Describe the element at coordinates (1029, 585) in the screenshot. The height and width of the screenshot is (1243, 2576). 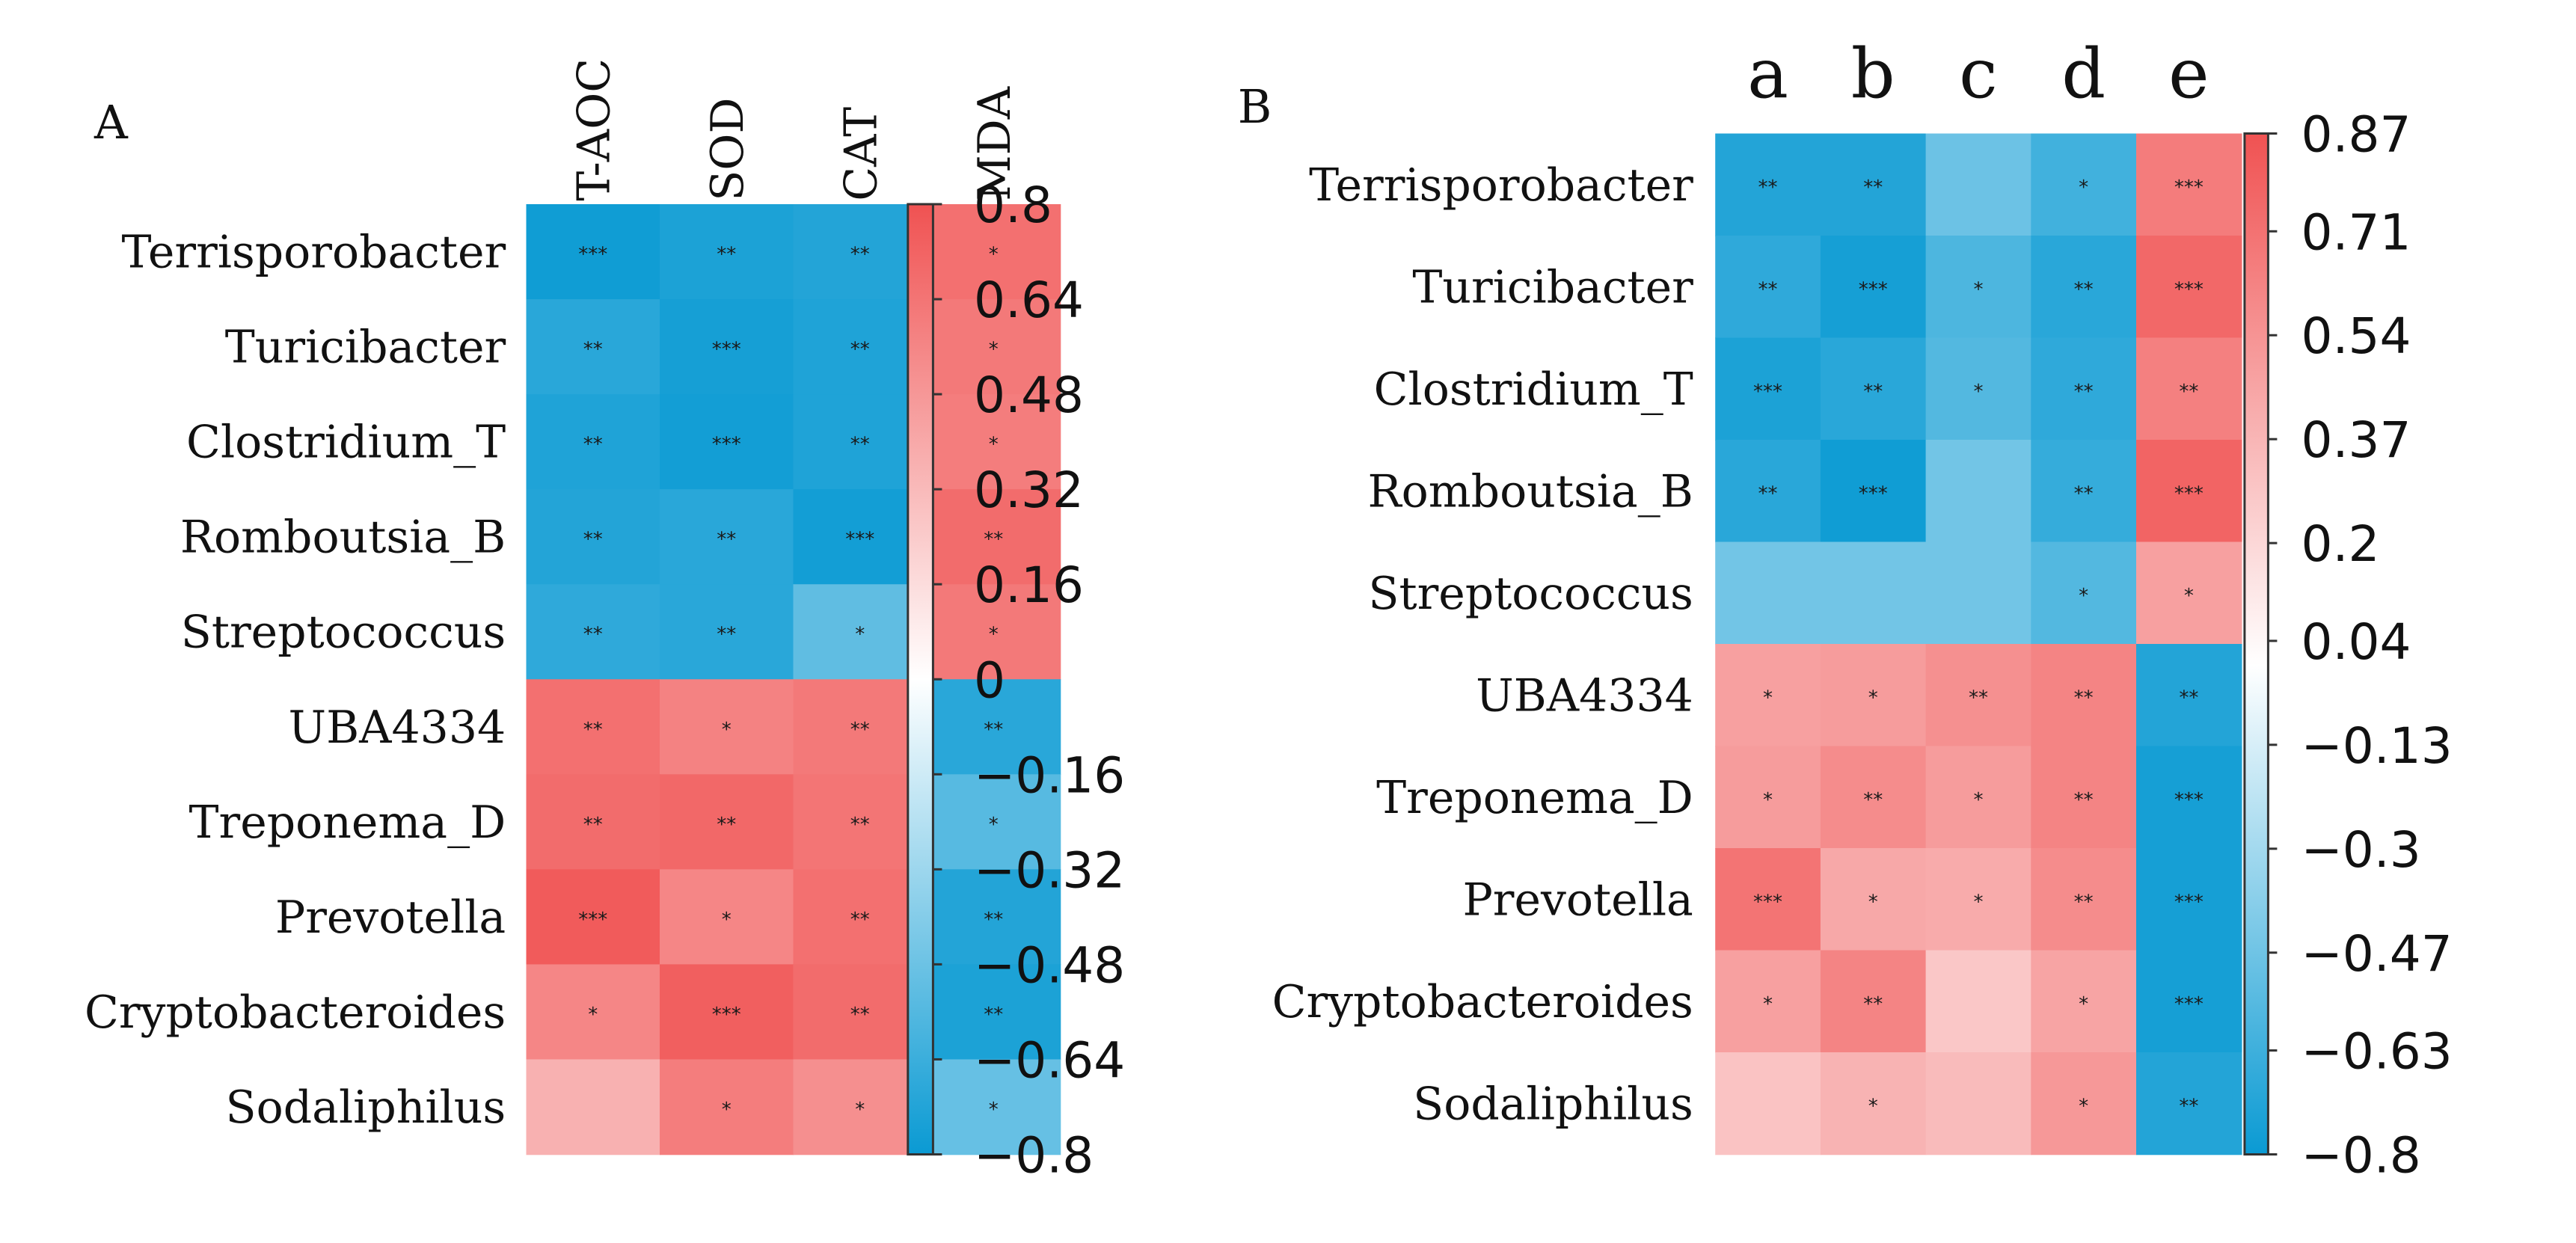
I see `colorbar-tick-label: 0.16` at that location.